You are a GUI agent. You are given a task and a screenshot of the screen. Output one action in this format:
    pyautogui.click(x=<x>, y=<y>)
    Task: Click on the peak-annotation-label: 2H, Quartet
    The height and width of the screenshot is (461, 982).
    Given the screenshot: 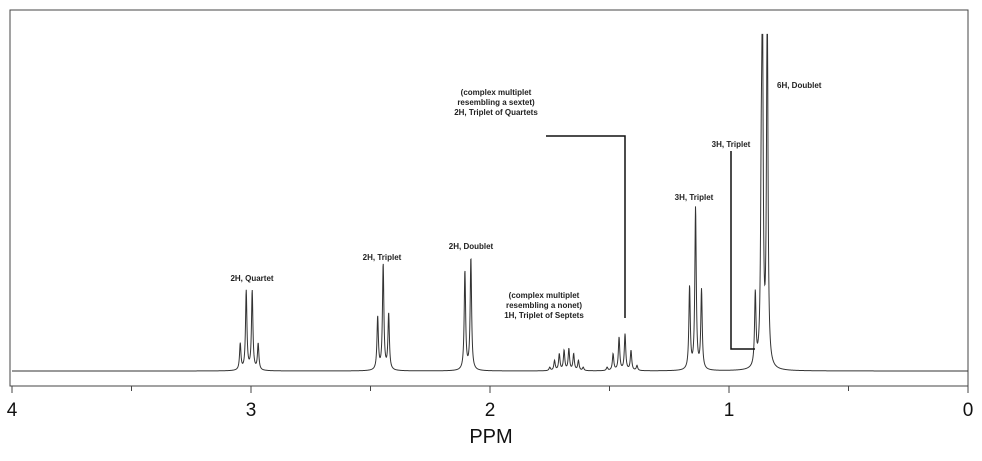 What is the action you would take?
    pyautogui.click(x=251, y=278)
    